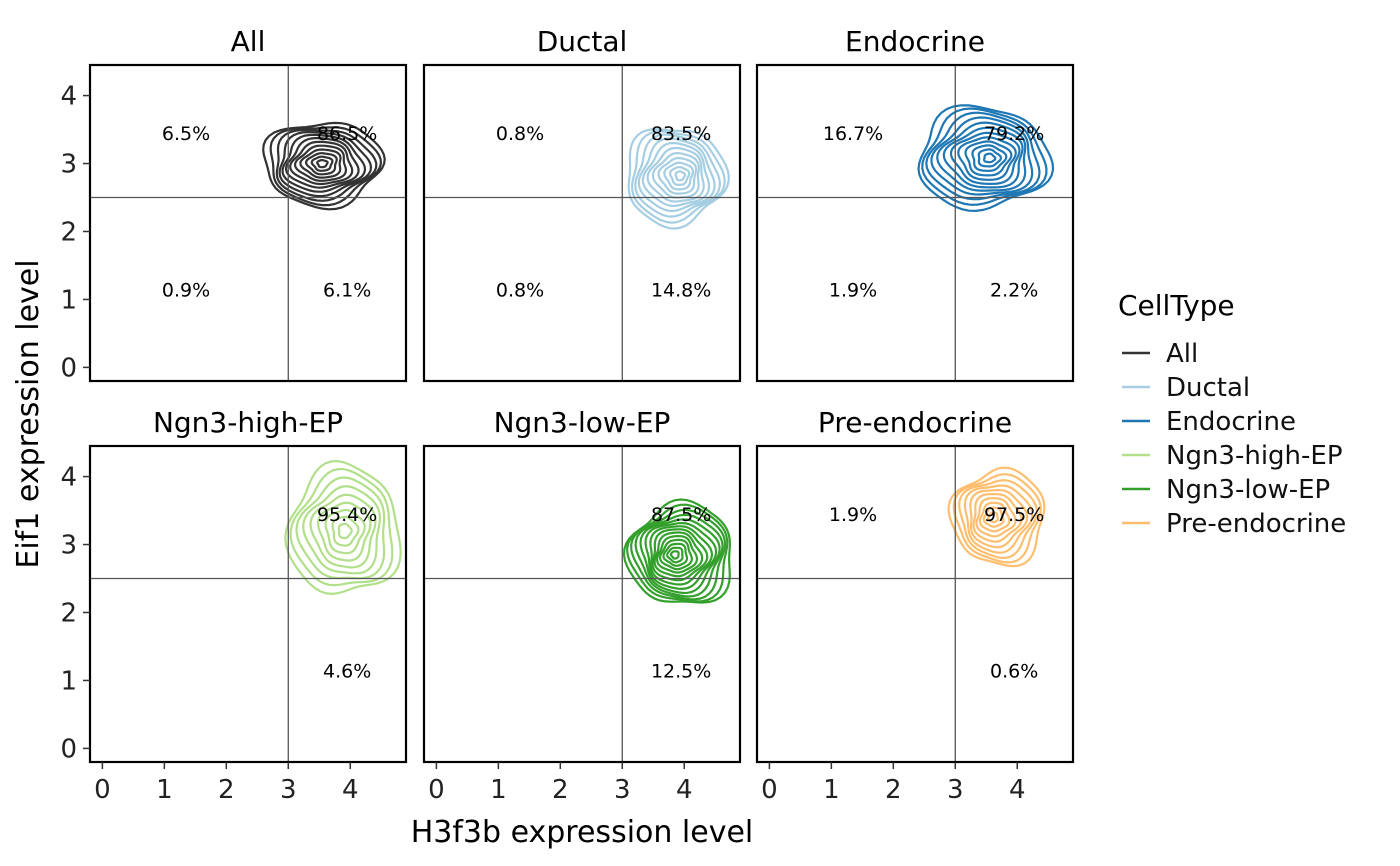 This screenshot has height=866, width=1400. I want to click on quadrant-label-lower-right: 4.6%, so click(347, 671).